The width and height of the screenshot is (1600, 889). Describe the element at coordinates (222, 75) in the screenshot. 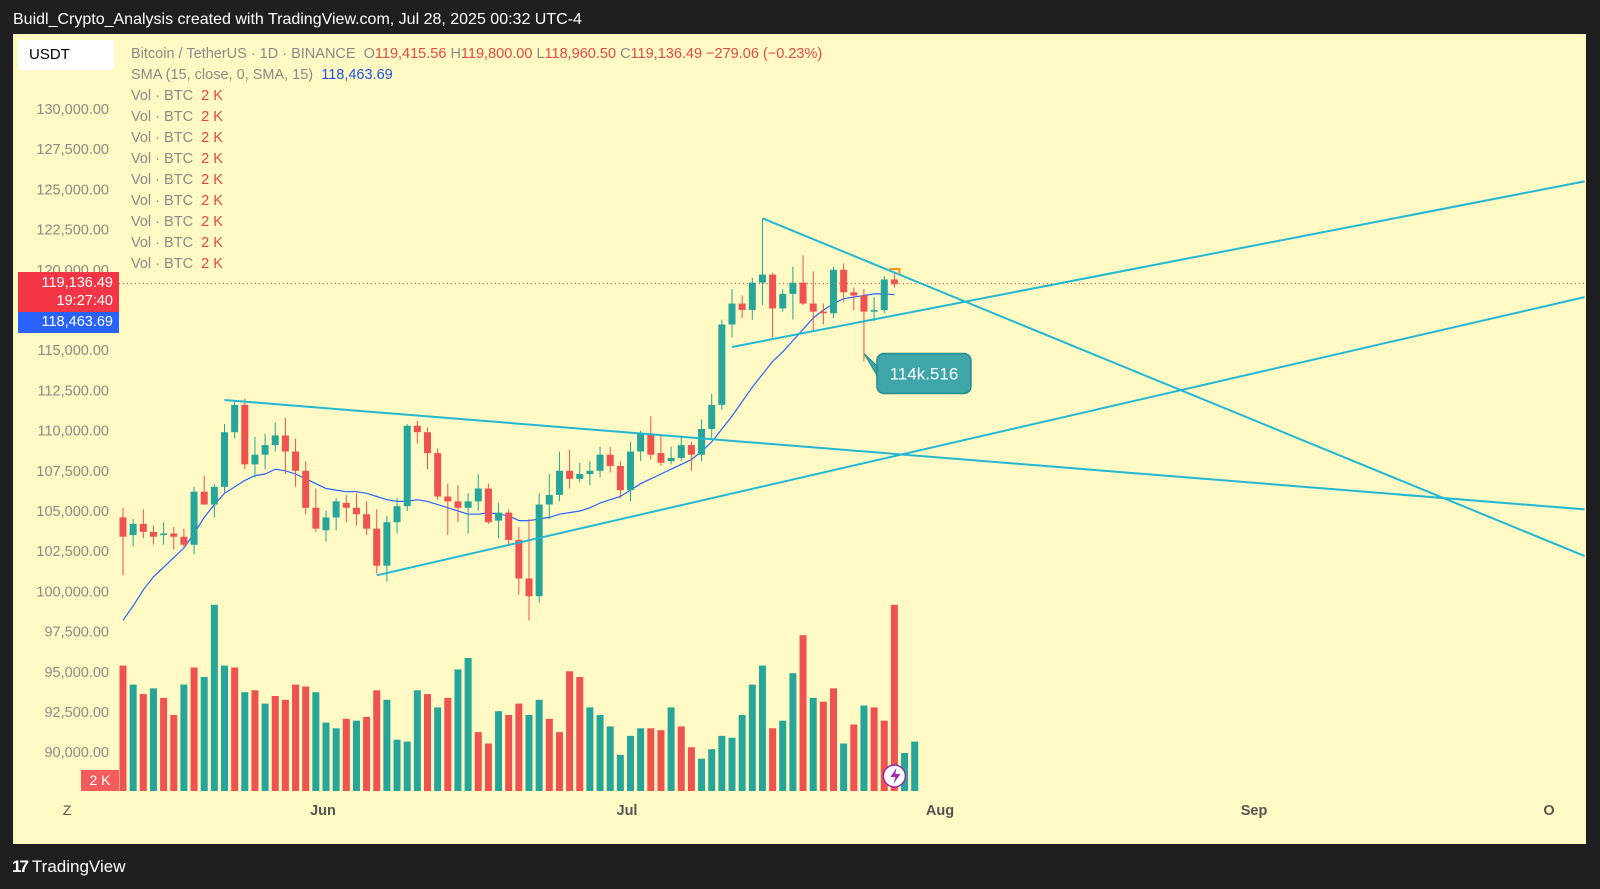

I see `sma-label: SMA (15, close, 0, SMA, 15)` at that location.